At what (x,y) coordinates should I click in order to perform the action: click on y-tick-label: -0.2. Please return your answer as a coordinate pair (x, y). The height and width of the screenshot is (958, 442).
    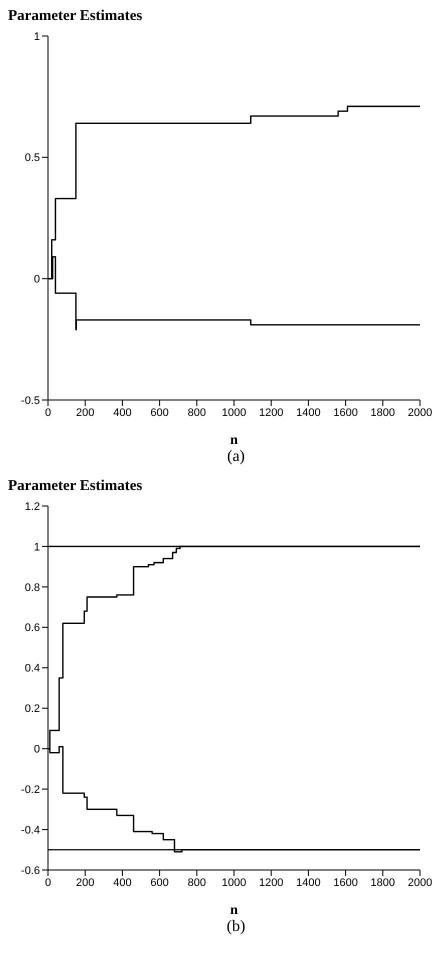
    Looking at the image, I should click on (30, 790).